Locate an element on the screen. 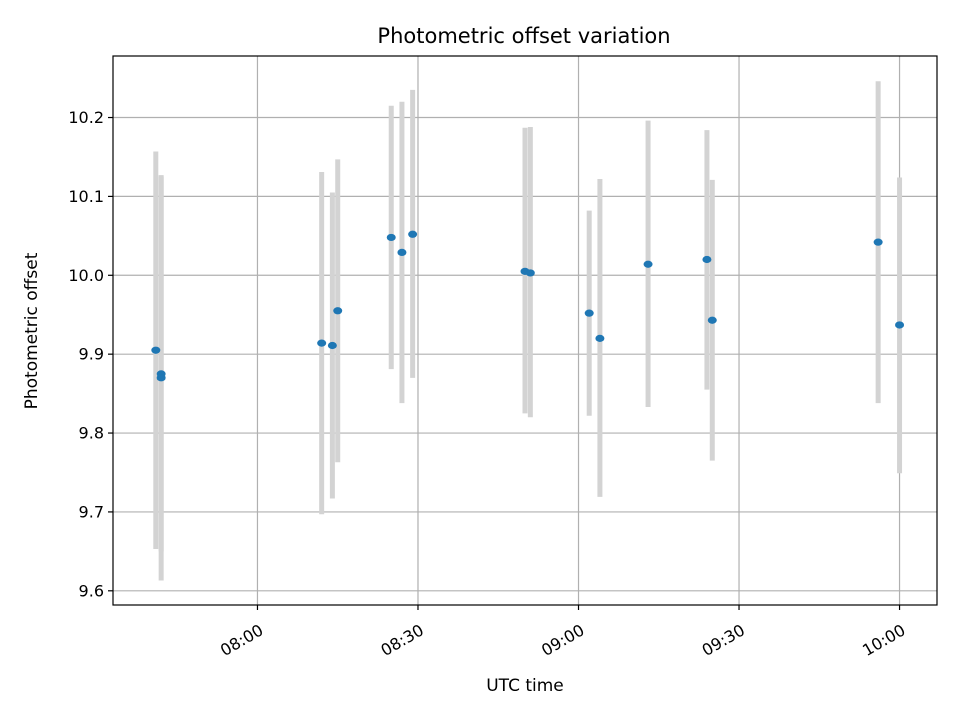 Image resolution: width=960 pixels, height=720 pixels. y-tick-label: 10.1 is located at coordinates (86, 196).